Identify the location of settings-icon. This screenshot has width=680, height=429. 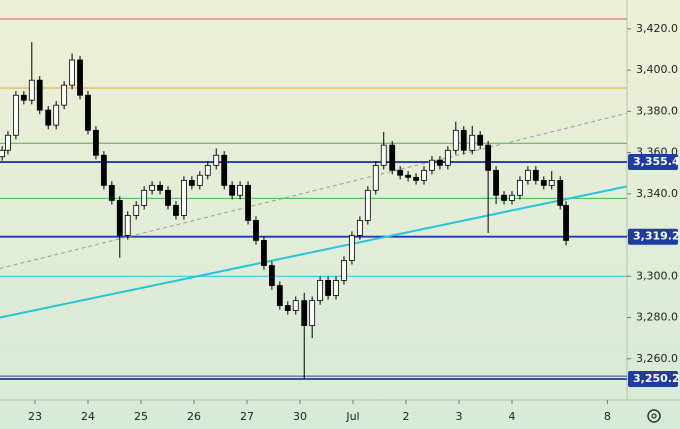
(654, 416).